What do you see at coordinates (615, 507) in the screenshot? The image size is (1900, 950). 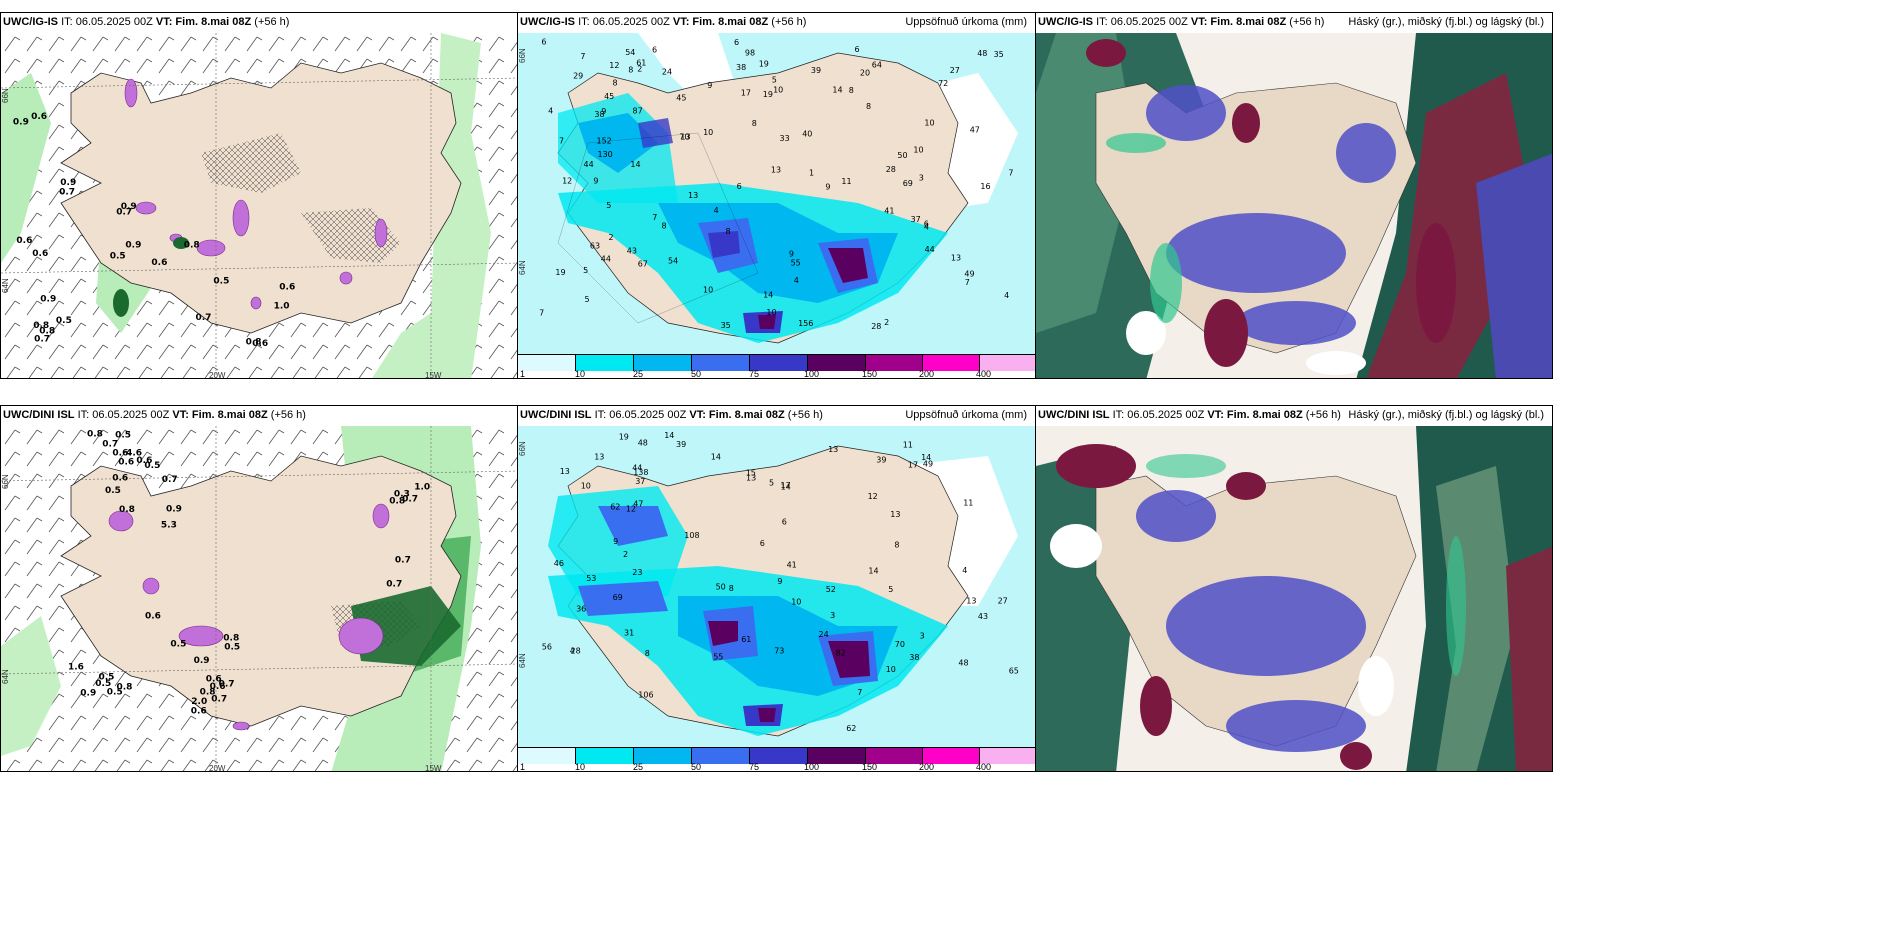 I see `value-label: 62` at bounding box center [615, 507].